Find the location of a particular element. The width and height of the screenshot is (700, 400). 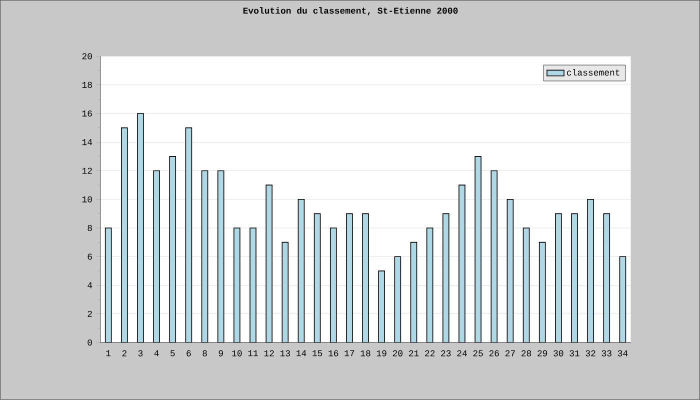

x-tick-label: 10 is located at coordinates (237, 353).